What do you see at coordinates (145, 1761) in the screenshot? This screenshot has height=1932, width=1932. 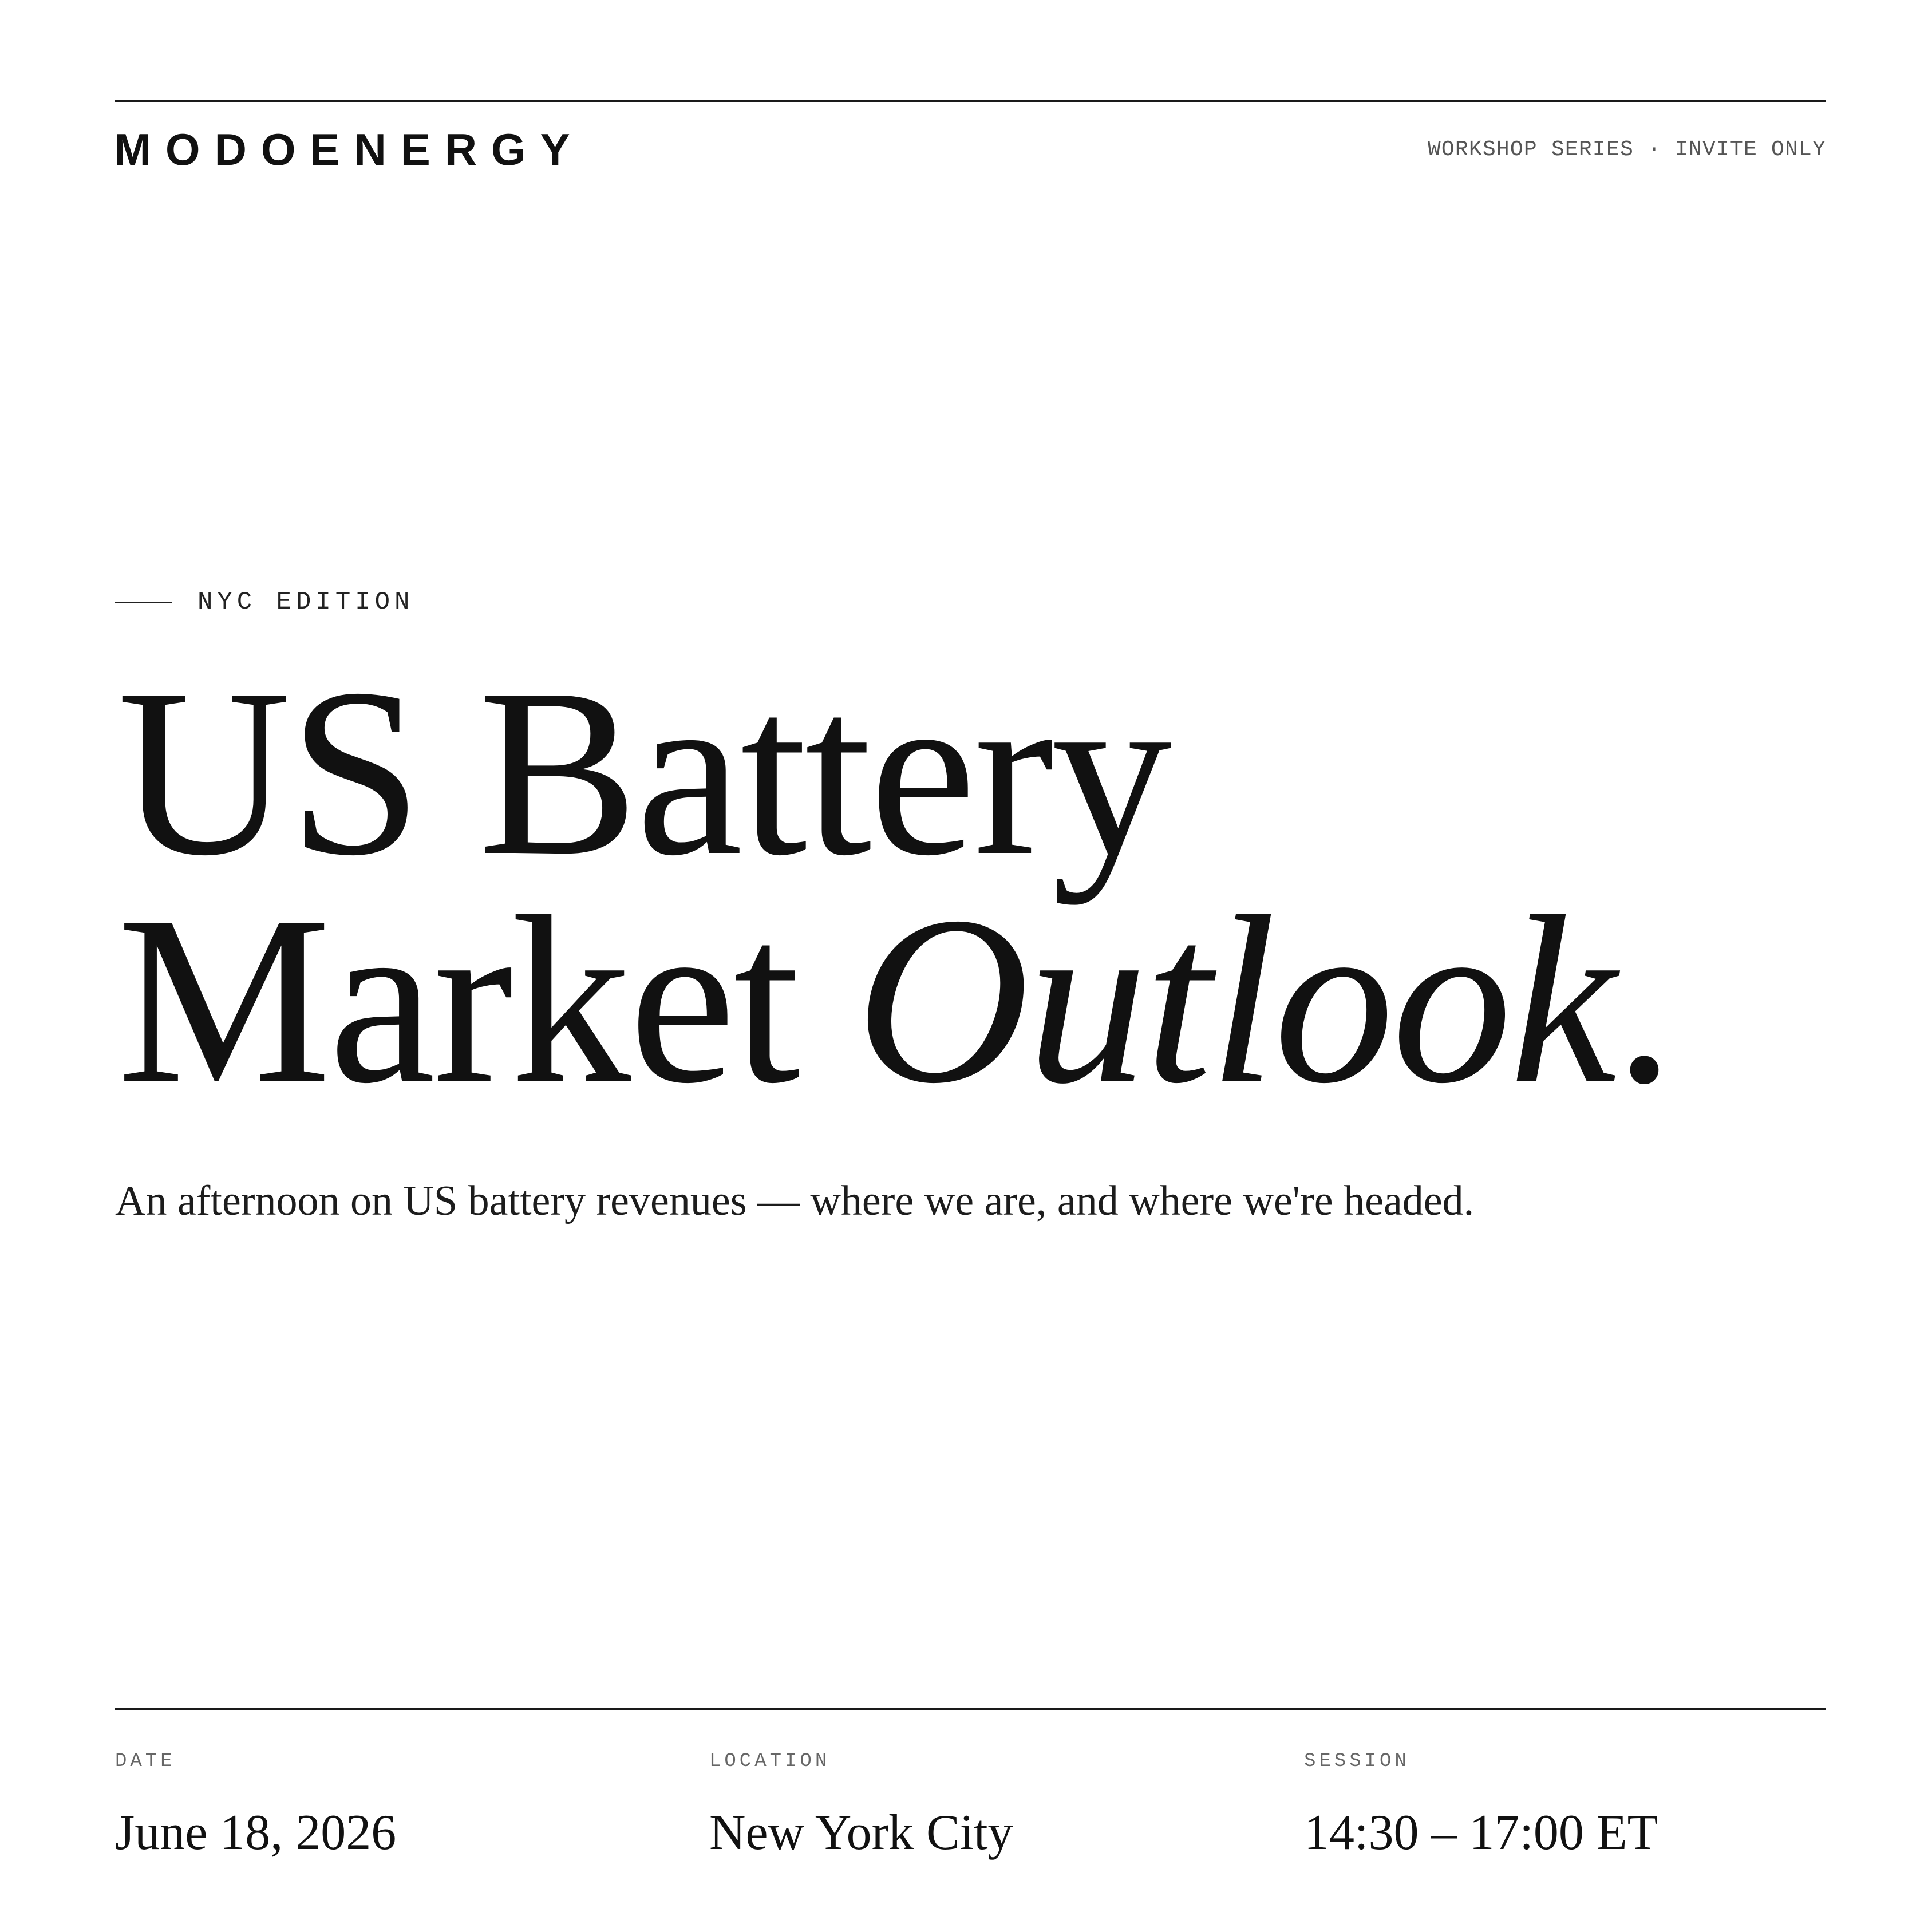 I see `detail-label: DATE` at bounding box center [145, 1761].